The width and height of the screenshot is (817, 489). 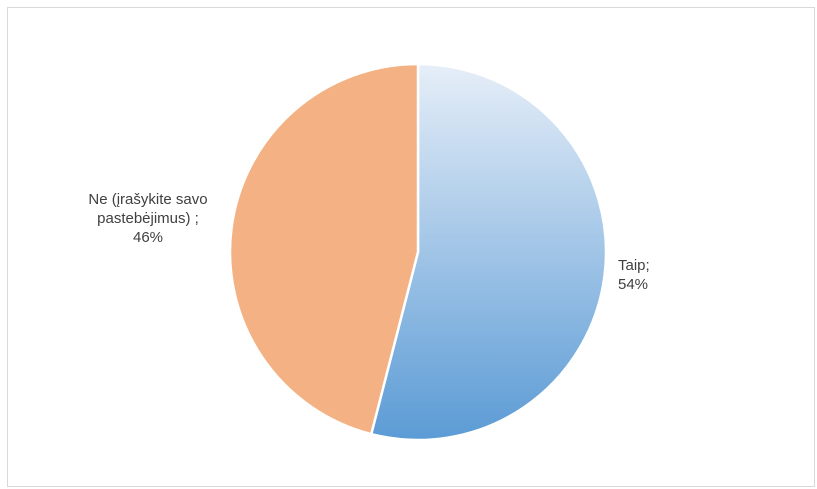 What do you see at coordinates (633, 284) in the screenshot?
I see `data-label-line: 54%` at bounding box center [633, 284].